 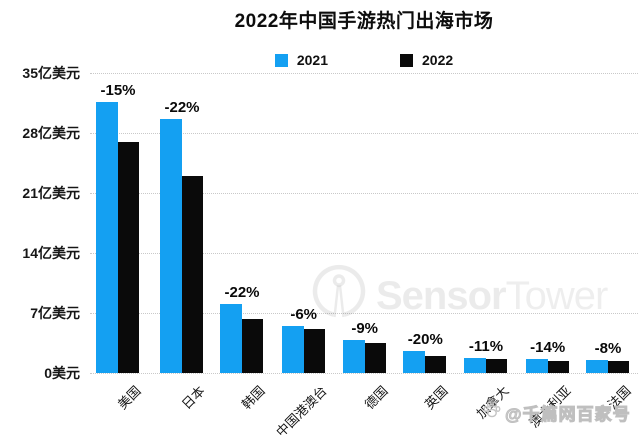 What do you see at coordinates (107, 237) in the screenshot?
I see `bar-2021-美国` at bounding box center [107, 237].